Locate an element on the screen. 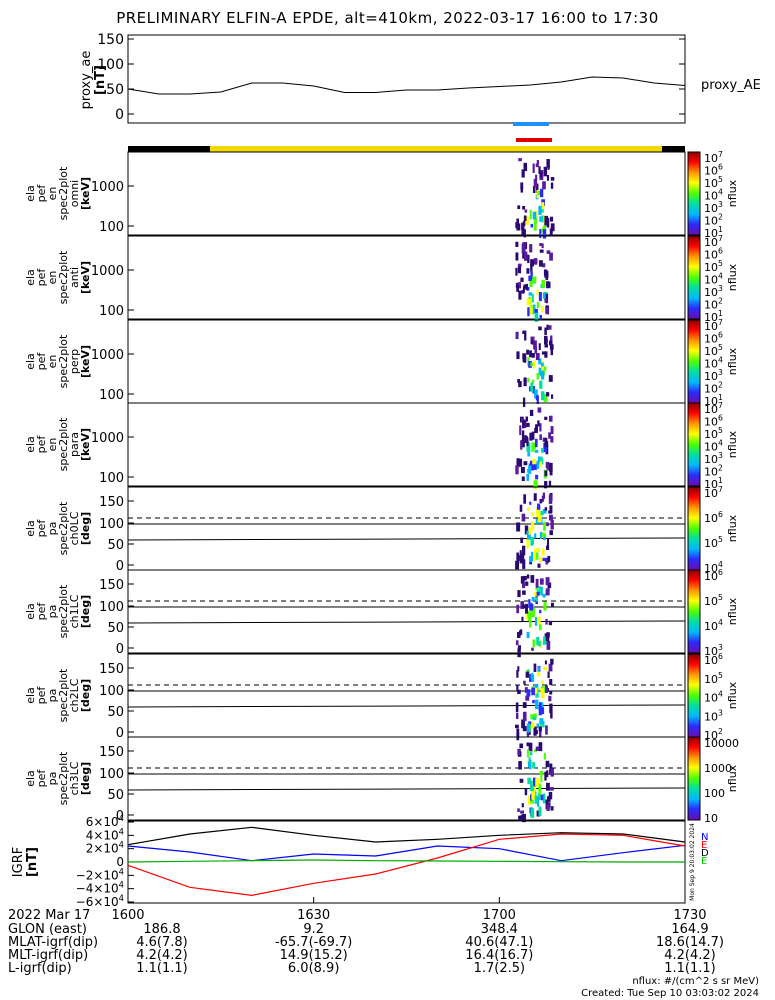 The image size is (775, 1000). footer-mlt-value: 16.4(16.7) is located at coordinates (499, 955).